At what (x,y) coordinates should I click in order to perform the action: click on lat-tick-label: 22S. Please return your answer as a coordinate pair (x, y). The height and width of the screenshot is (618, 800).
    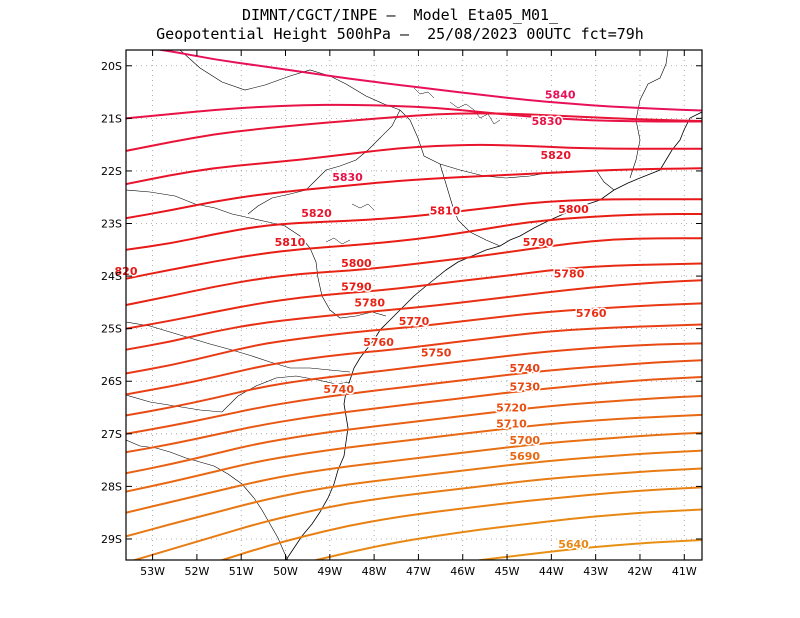
    Looking at the image, I should click on (111, 171).